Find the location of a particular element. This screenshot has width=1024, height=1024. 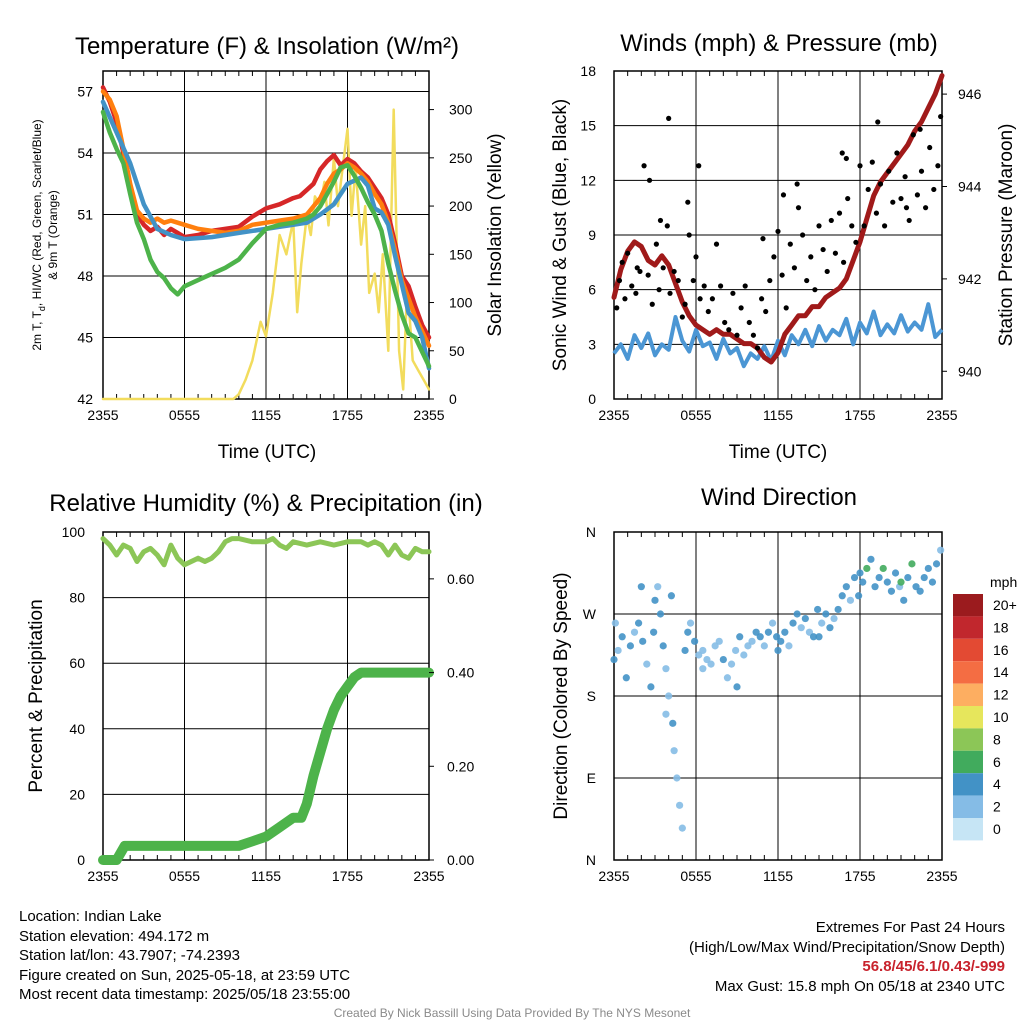

winds-y-axis-label: Sonic Wind & Gust (Blue, Black) is located at coordinates (560, 235).